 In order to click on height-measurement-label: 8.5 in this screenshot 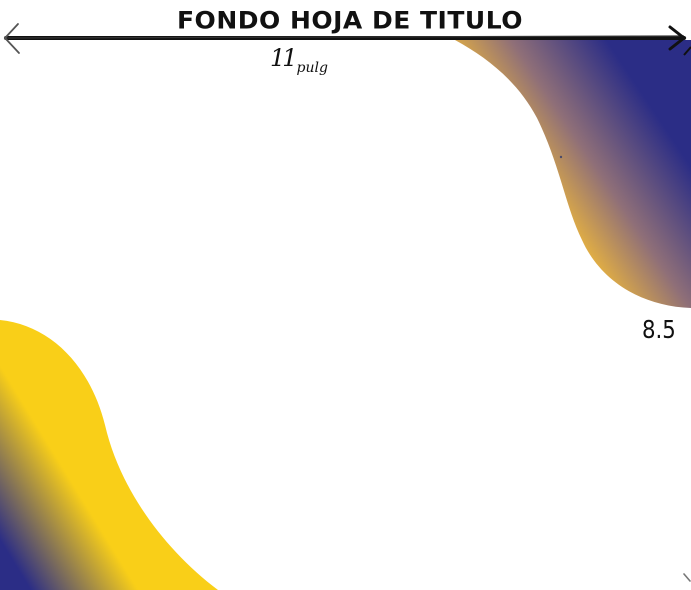, I will do `click(659, 329)`.